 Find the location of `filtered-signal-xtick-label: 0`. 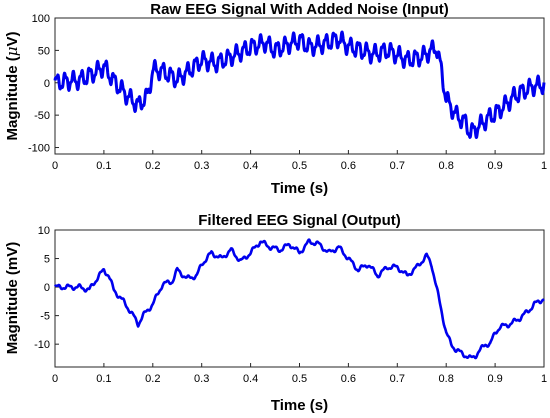

filtered-signal-xtick-label: 0 is located at coordinates (55, 379).